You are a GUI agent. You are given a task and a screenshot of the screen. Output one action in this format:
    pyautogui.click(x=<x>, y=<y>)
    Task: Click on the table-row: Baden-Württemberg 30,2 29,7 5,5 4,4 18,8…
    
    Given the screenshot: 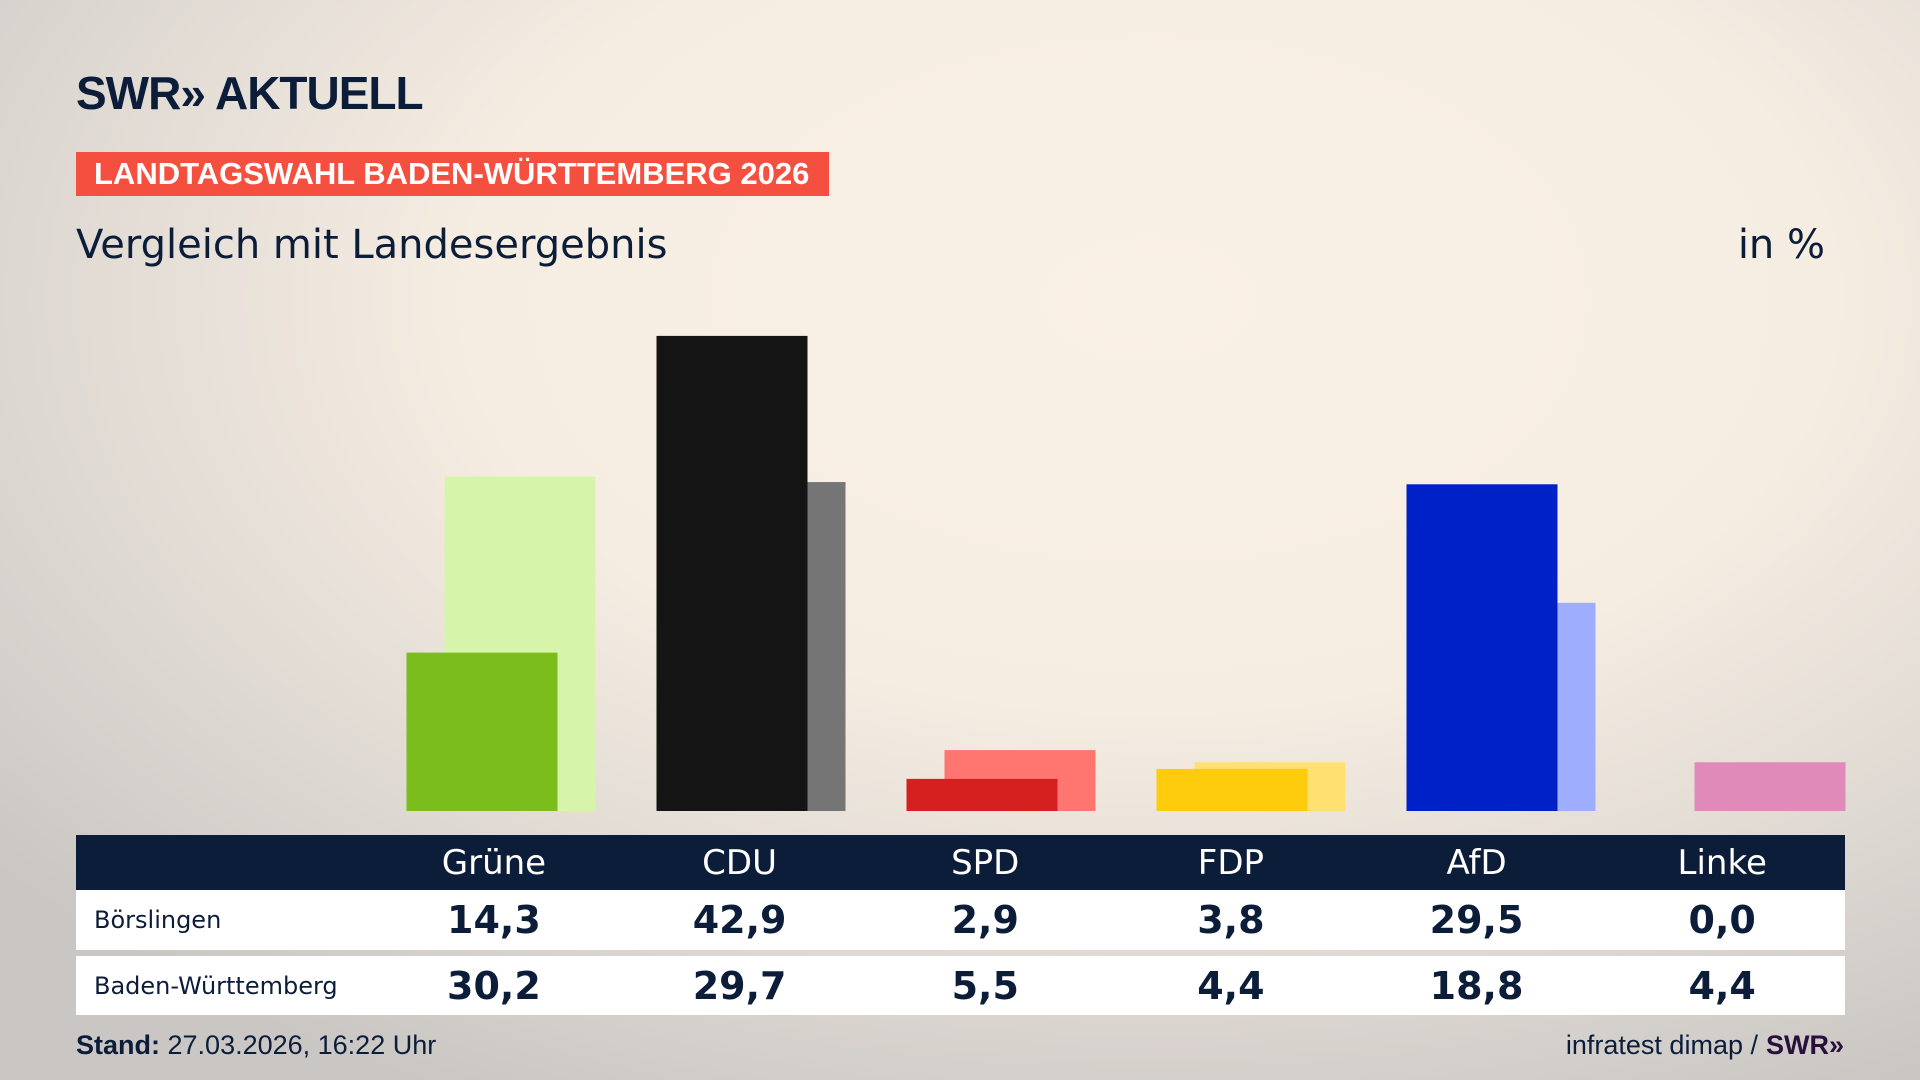 What is the action you would take?
    pyautogui.click(x=960, y=985)
    